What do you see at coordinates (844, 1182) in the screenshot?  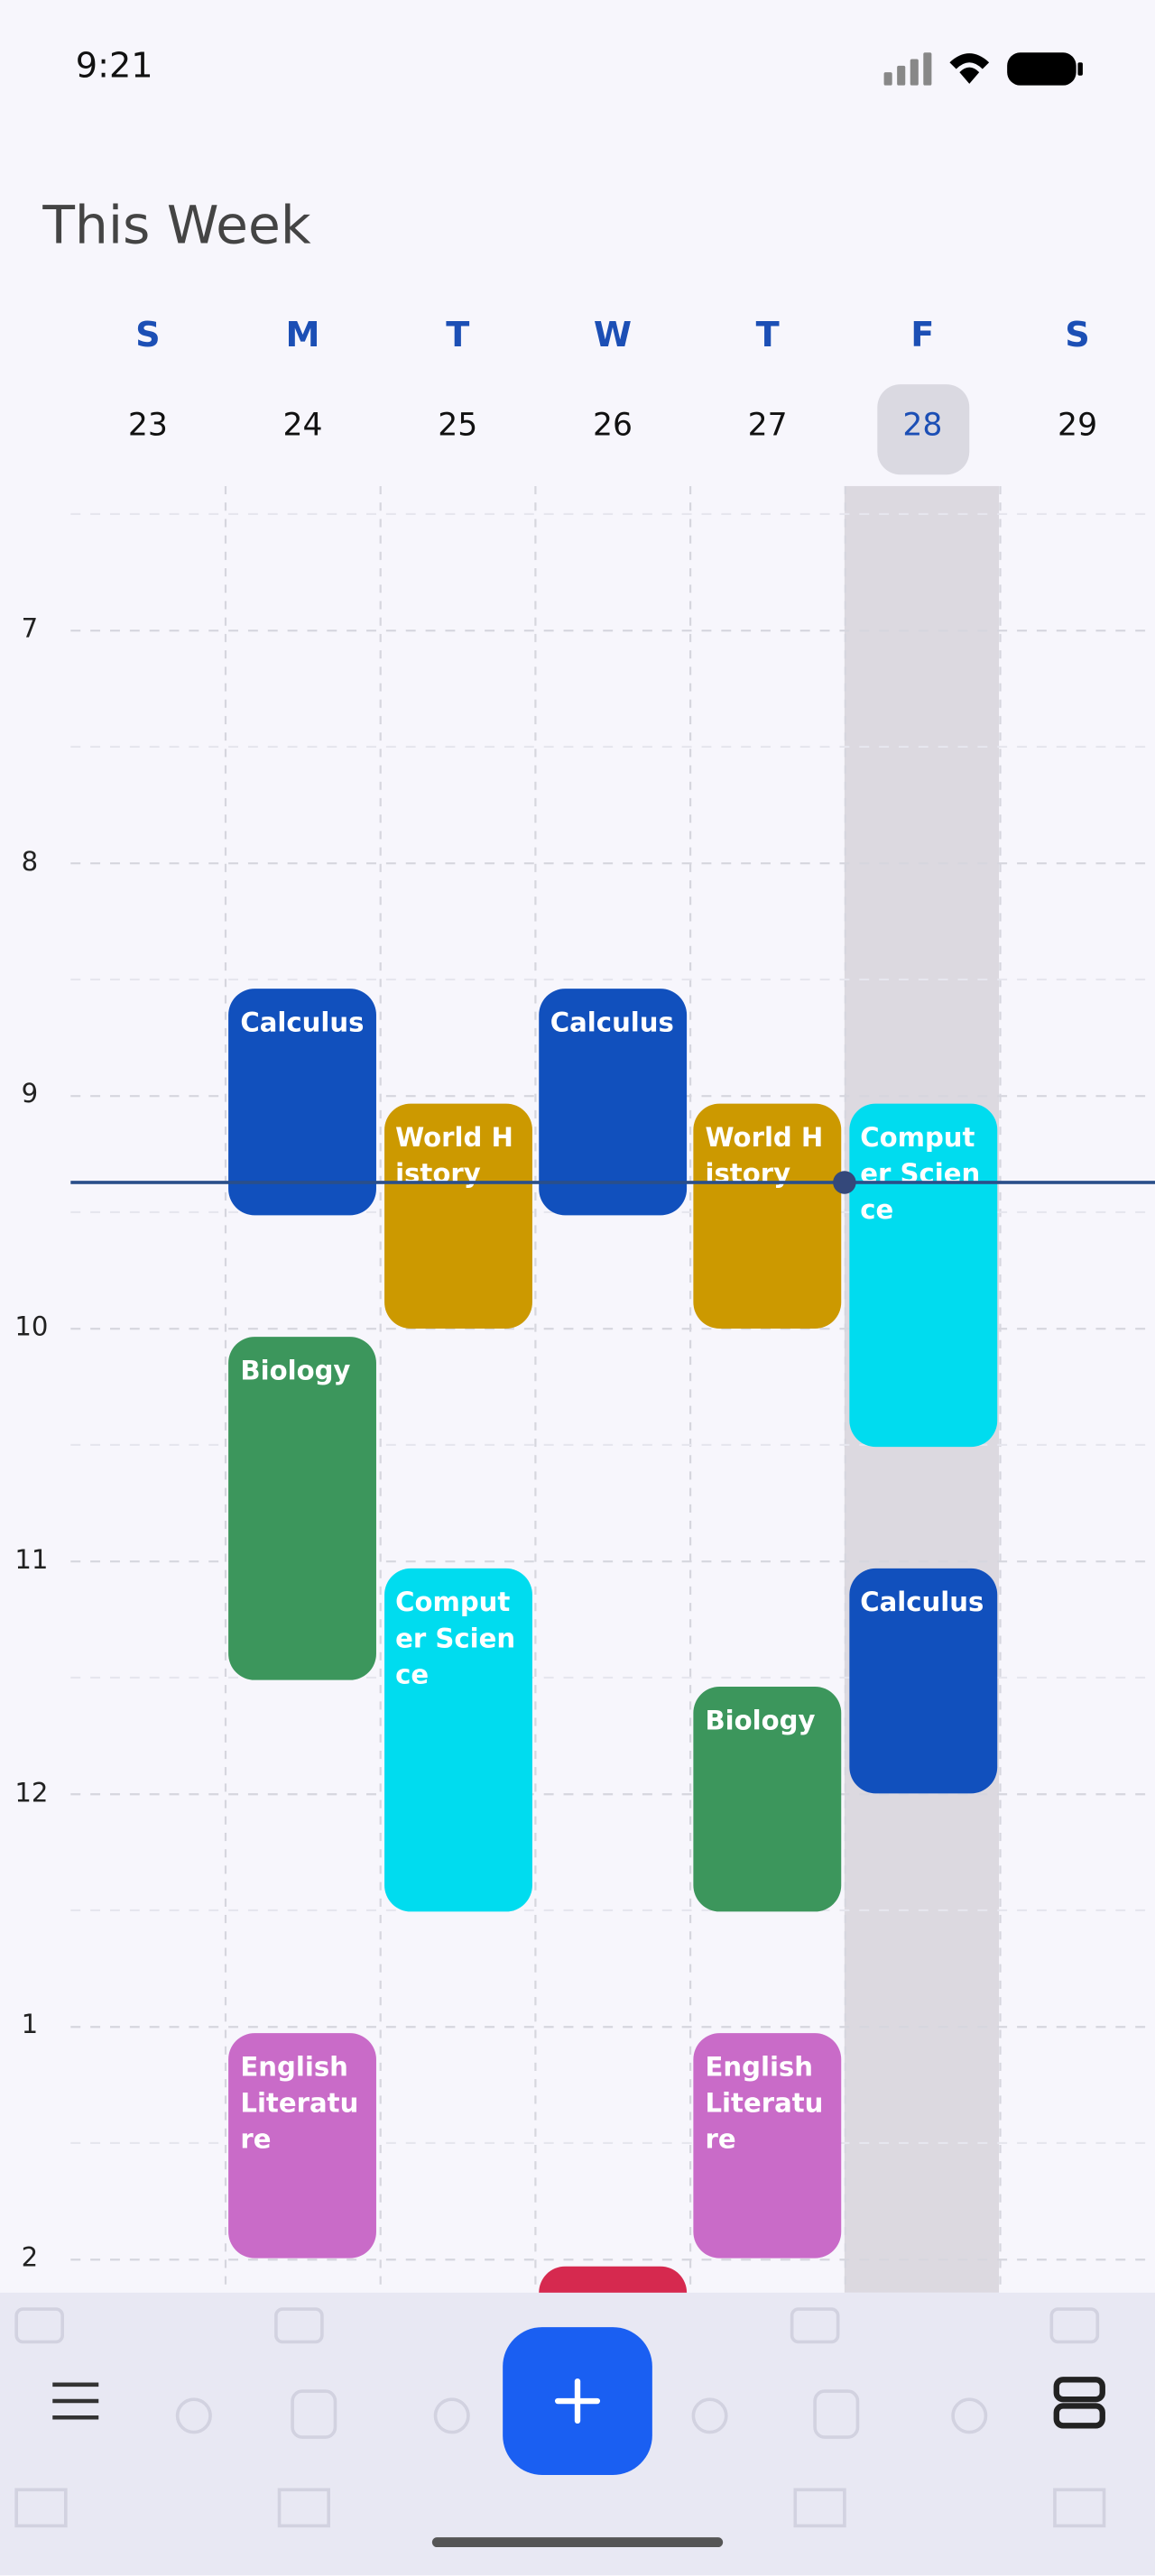 I see `now-dot` at bounding box center [844, 1182].